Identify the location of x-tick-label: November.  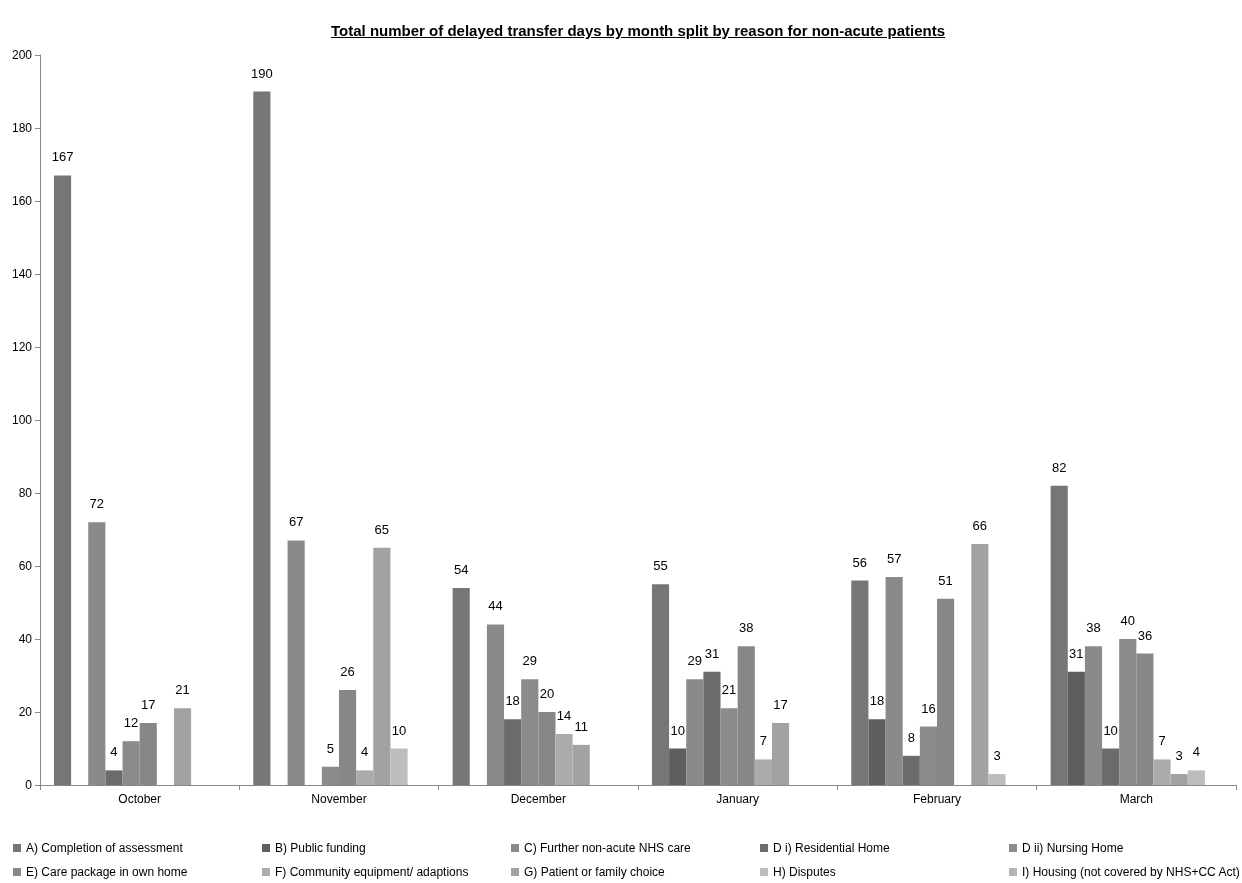
(339, 799).